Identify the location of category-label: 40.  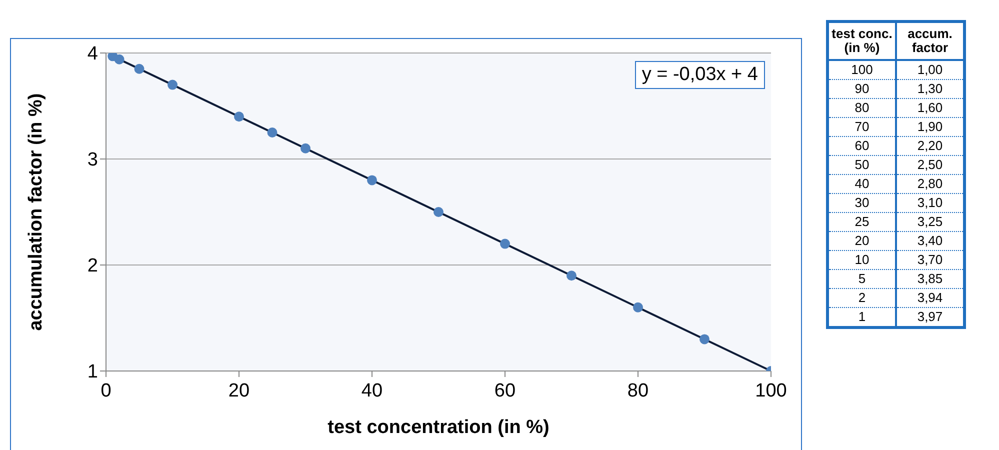
(862, 184).